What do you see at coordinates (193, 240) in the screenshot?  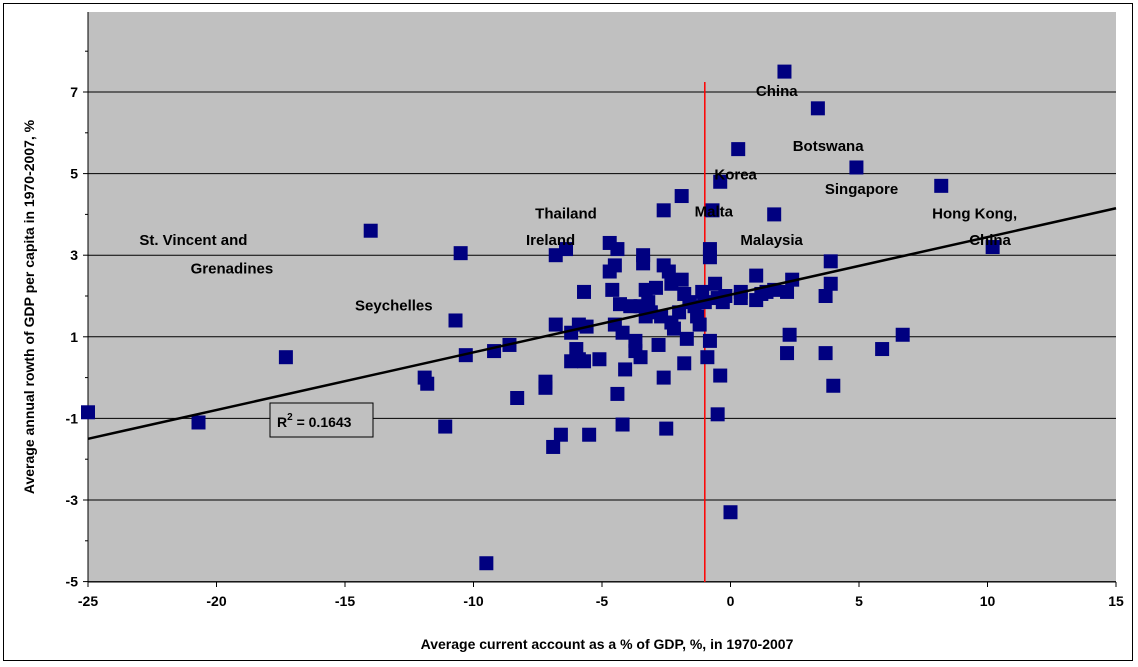 I see `annotation-label: St. Vincent and` at bounding box center [193, 240].